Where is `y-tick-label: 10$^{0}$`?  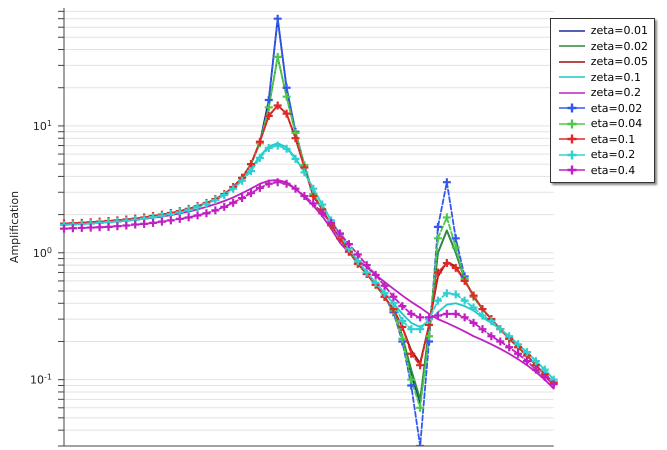
y-tick-label: 10$^{0}$ is located at coordinates (42, 252).